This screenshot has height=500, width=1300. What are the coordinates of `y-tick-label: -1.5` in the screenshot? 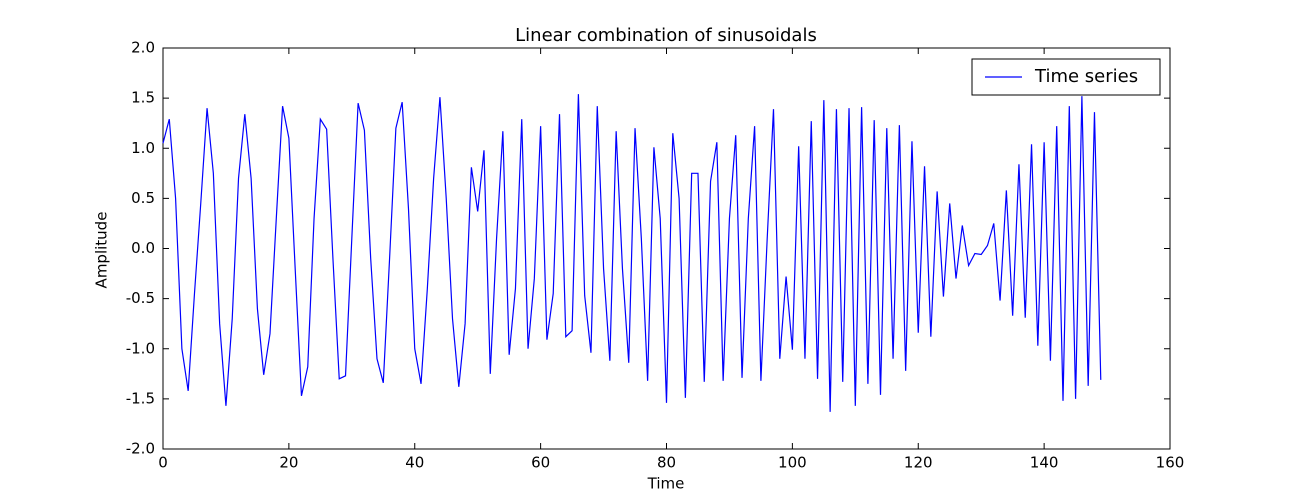 It's located at (140, 398).